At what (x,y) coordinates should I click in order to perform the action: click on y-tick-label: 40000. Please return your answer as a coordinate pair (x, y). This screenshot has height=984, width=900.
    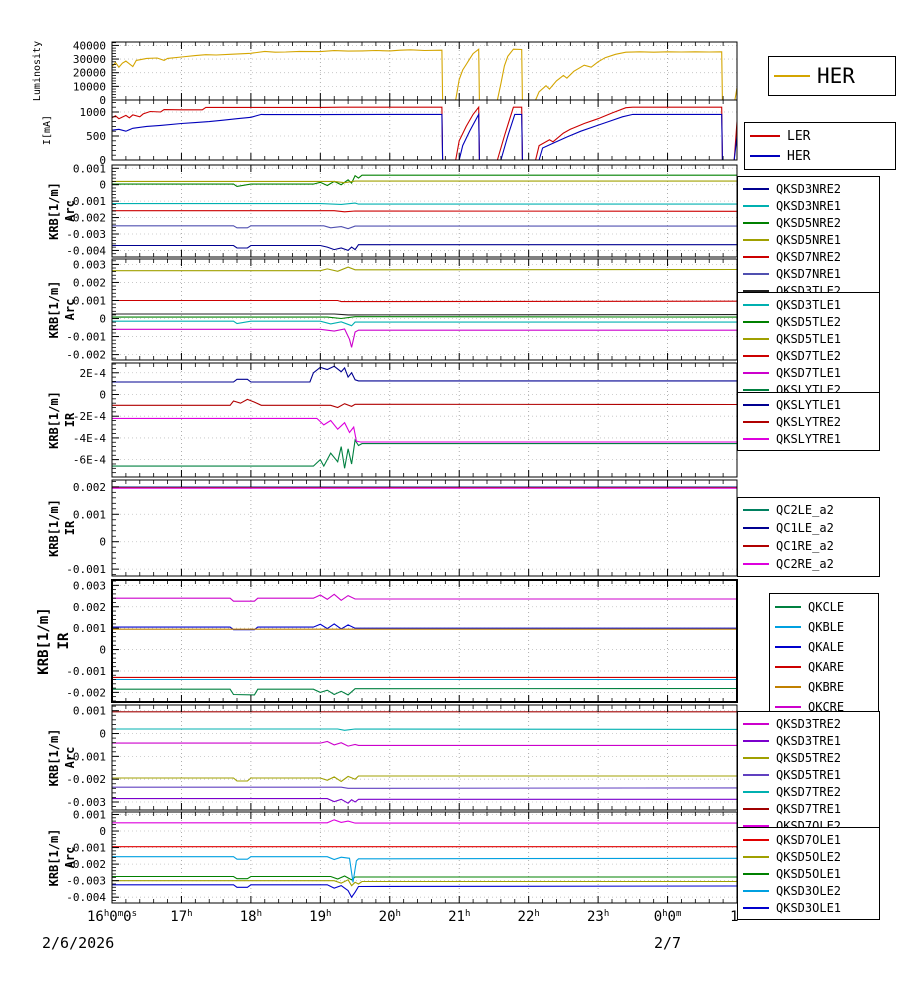
    Looking at the image, I should click on (89, 45).